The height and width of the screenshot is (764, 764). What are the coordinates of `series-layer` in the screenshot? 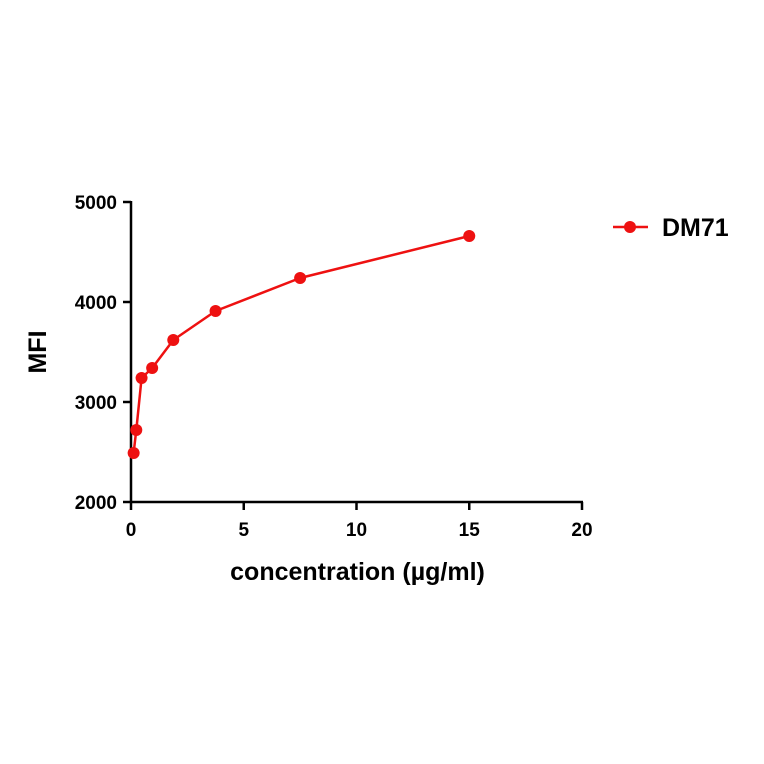 It's located at (301, 344).